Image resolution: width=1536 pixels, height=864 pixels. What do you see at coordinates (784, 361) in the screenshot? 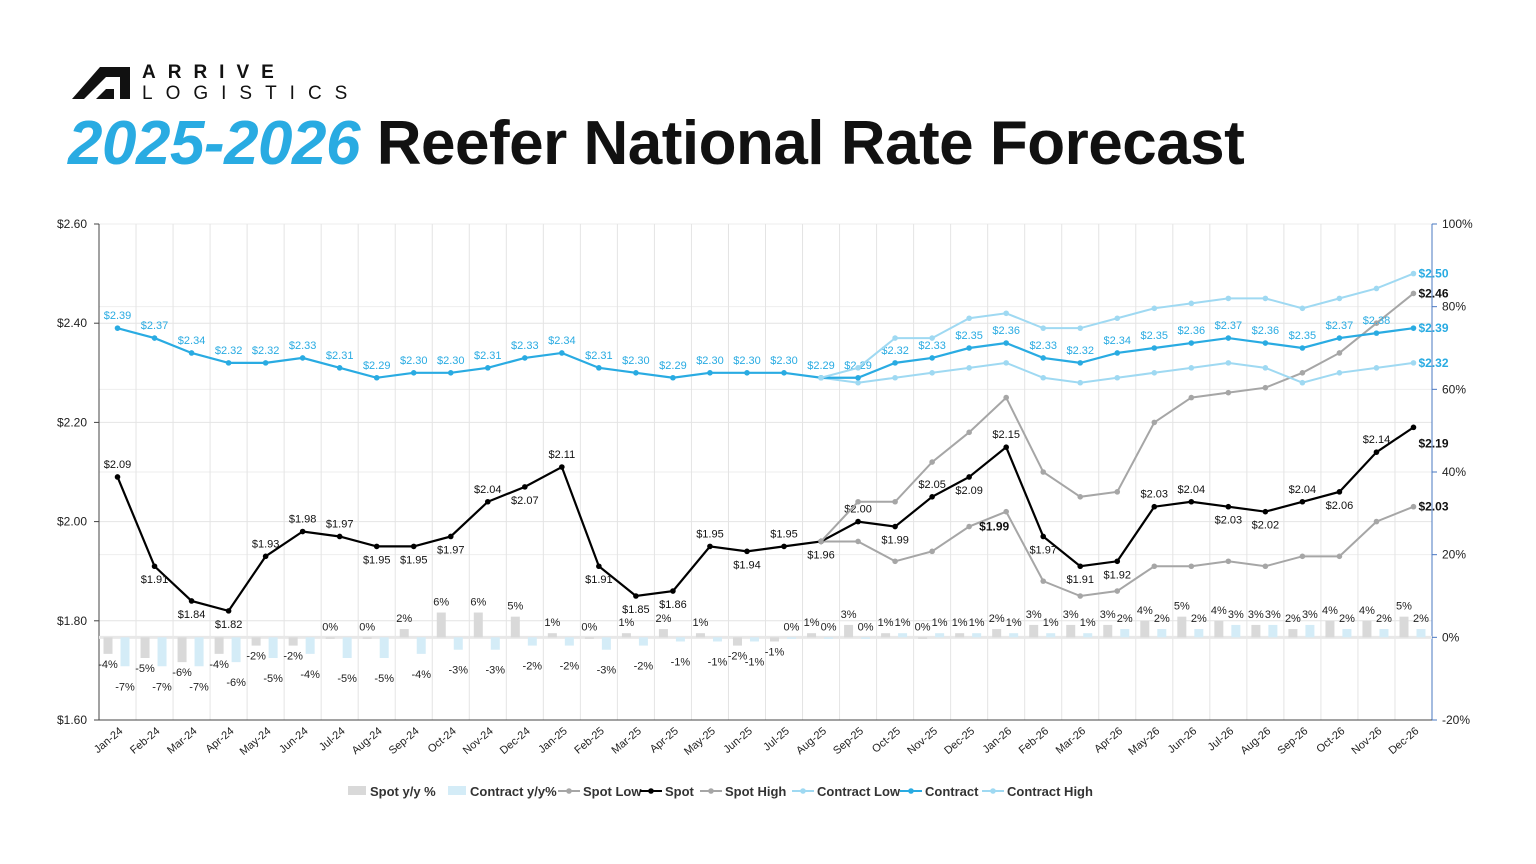
I see `data-label: $2.30` at bounding box center [784, 361].